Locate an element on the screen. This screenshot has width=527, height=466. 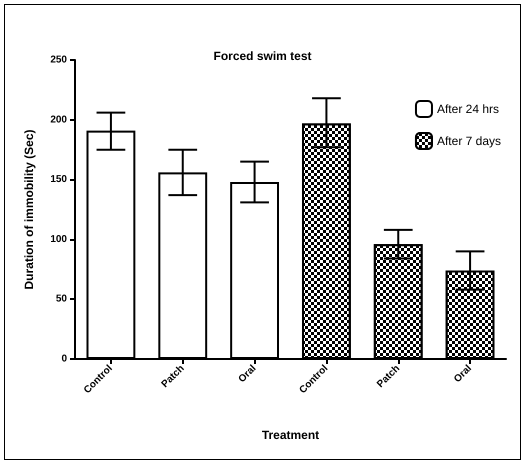
y-tick-label: 0 is located at coordinates (64, 359).